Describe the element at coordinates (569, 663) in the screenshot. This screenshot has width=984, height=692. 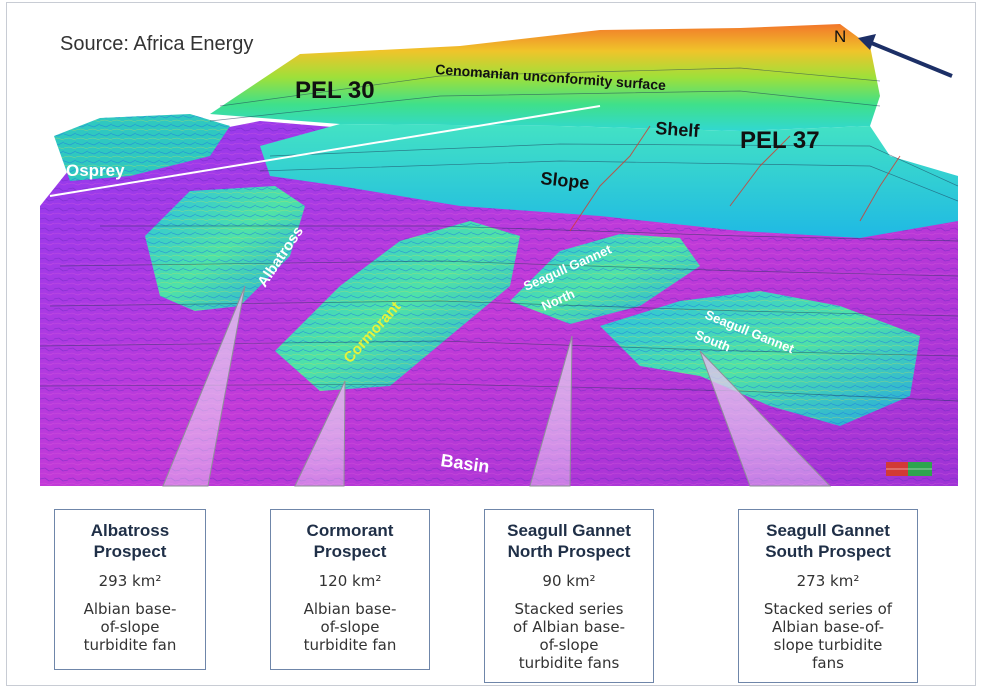
I see `card-desc-line: turbidite fans` at that location.